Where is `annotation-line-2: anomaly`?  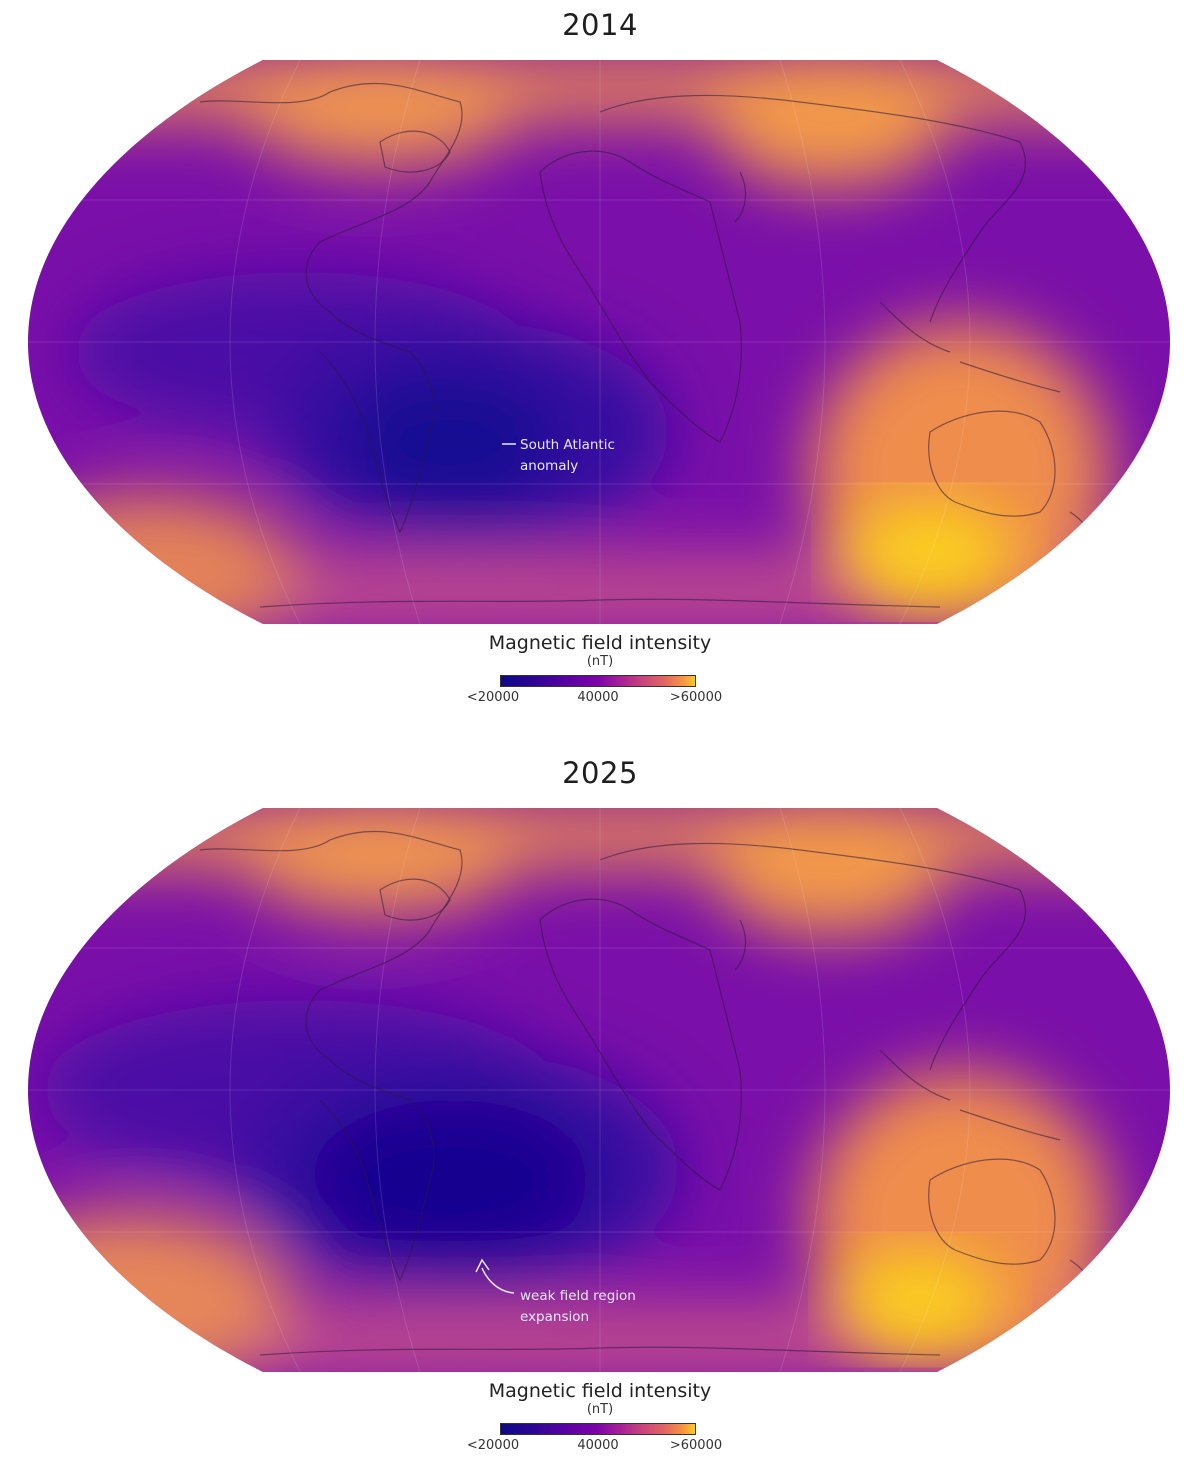
annotation-line-2: anomaly is located at coordinates (549, 466).